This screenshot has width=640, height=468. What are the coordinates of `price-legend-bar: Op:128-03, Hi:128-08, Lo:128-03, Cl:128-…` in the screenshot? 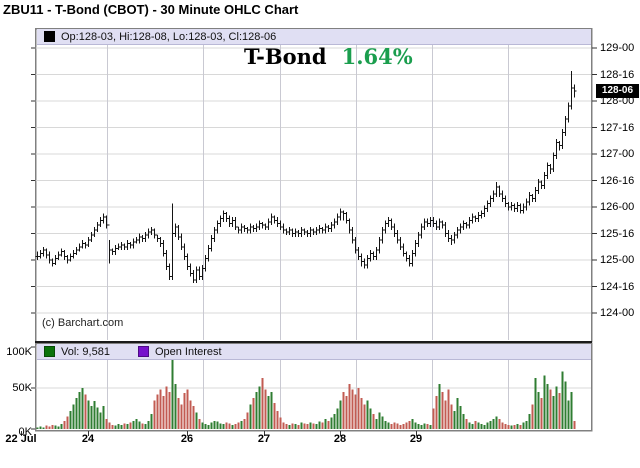 It's located at (314, 37).